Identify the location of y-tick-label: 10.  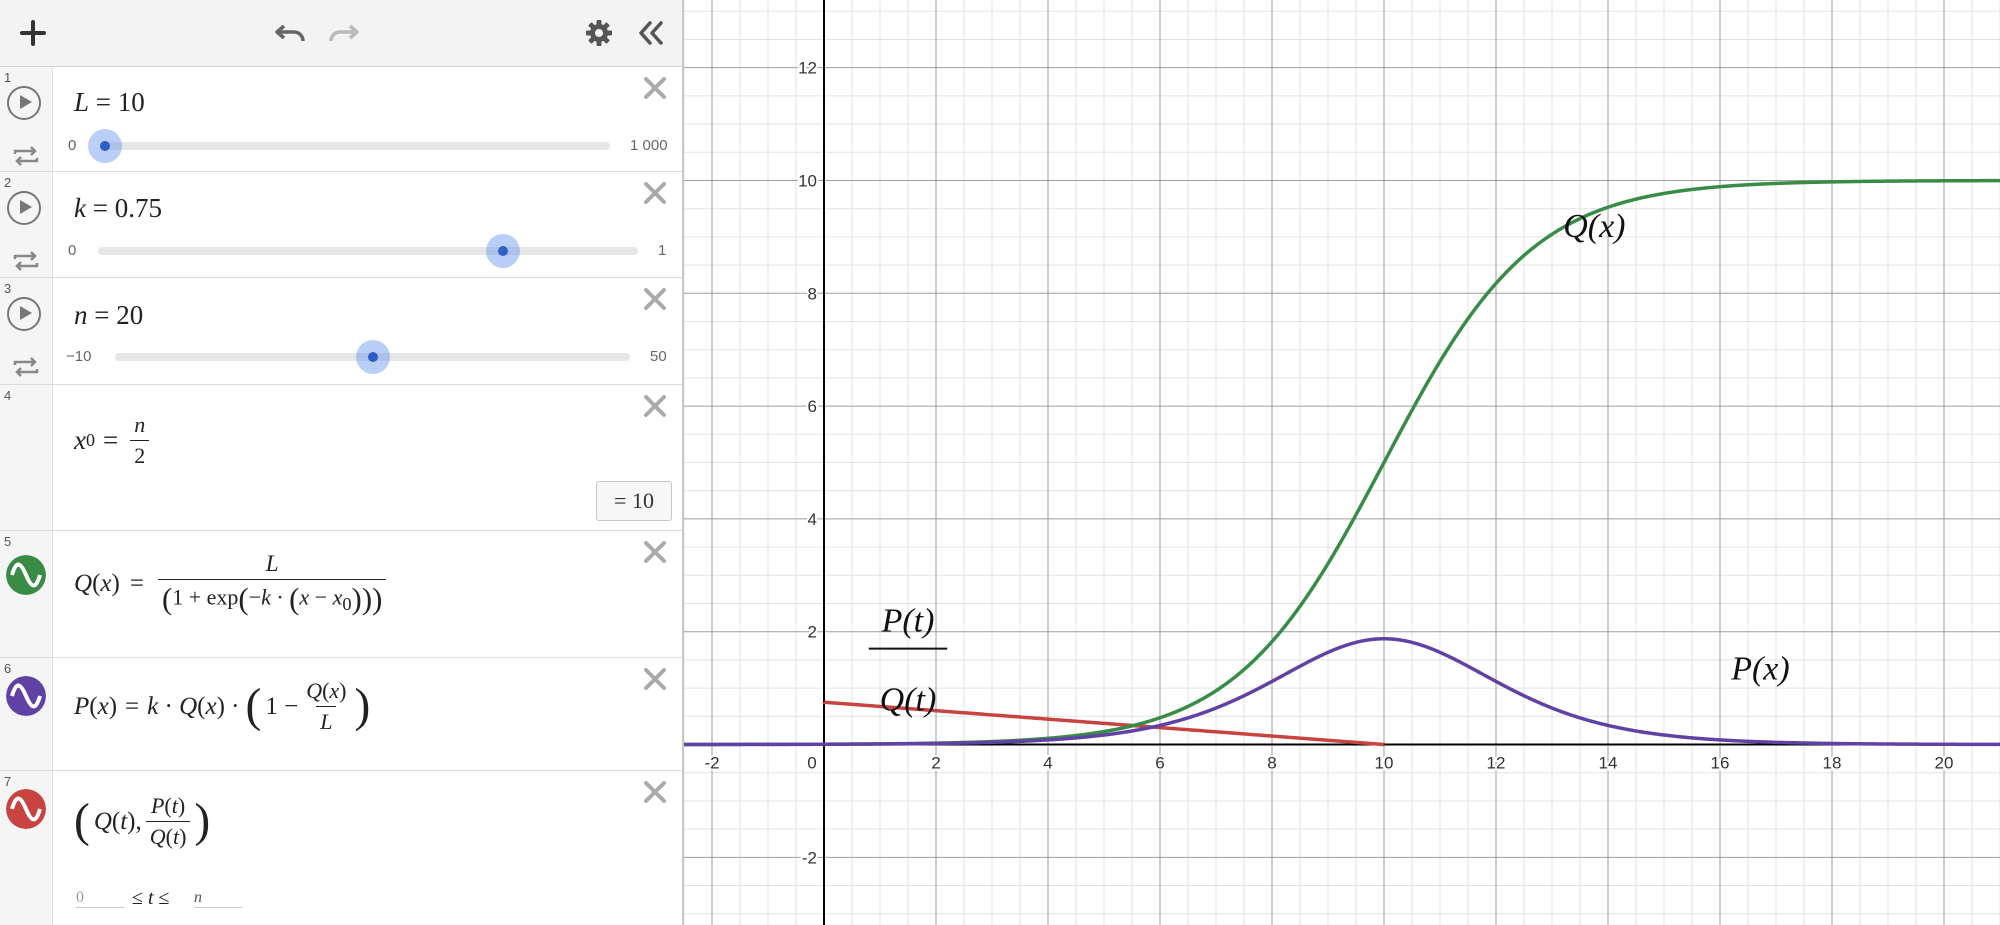
(807, 180).